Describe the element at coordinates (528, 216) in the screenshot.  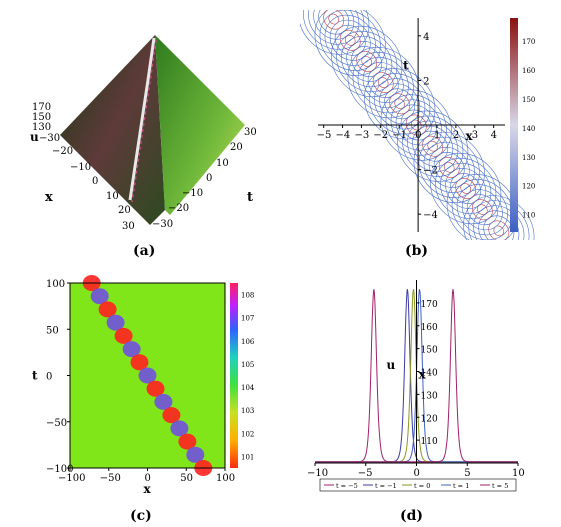
I see `colorbar-tick-label: 110` at that location.